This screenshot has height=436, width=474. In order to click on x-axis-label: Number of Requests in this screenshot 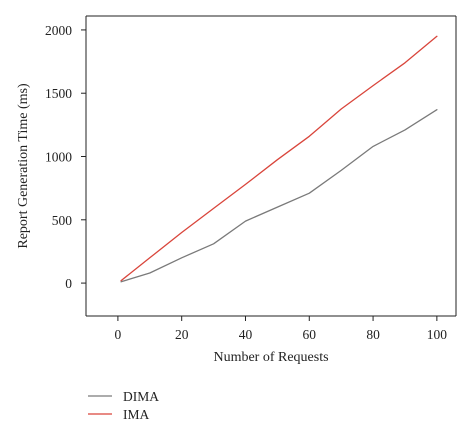, I will do `click(270, 357)`.